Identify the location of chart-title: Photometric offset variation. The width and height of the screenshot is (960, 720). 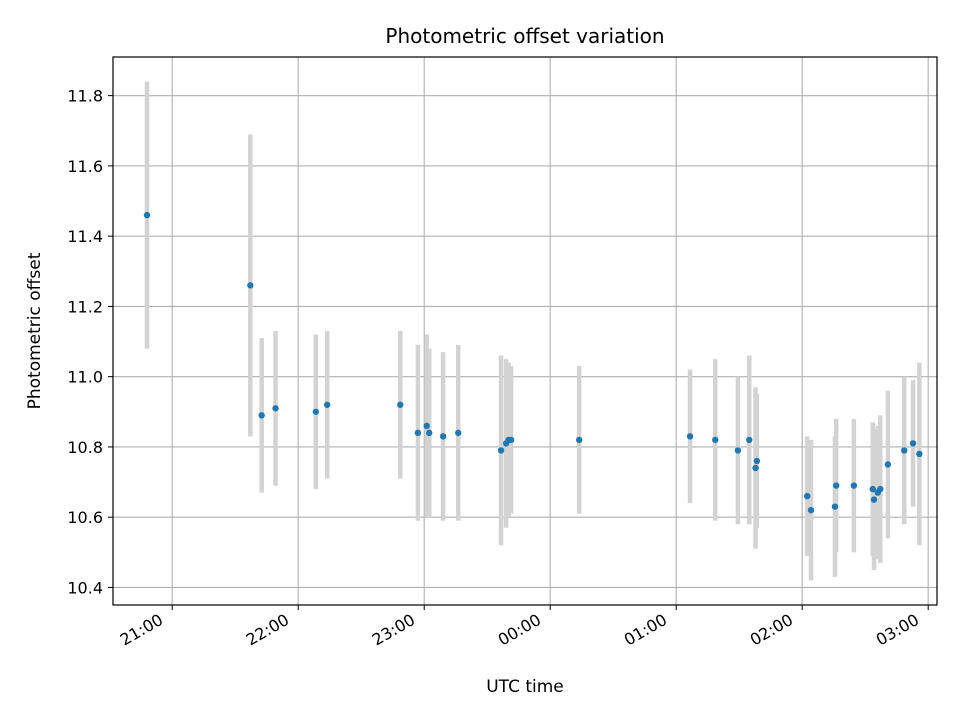
(524, 36).